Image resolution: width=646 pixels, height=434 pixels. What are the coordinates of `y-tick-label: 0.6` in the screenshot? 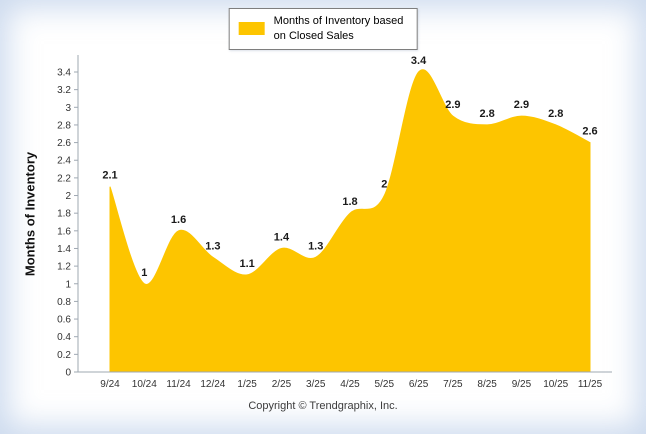 It's located at (64, 320).